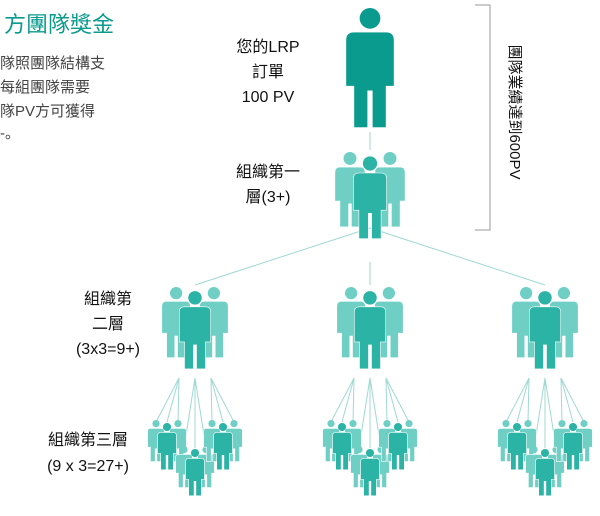  Describe the element at coordinates (483, 117) in the screenshot. I see `bracket` at that location.